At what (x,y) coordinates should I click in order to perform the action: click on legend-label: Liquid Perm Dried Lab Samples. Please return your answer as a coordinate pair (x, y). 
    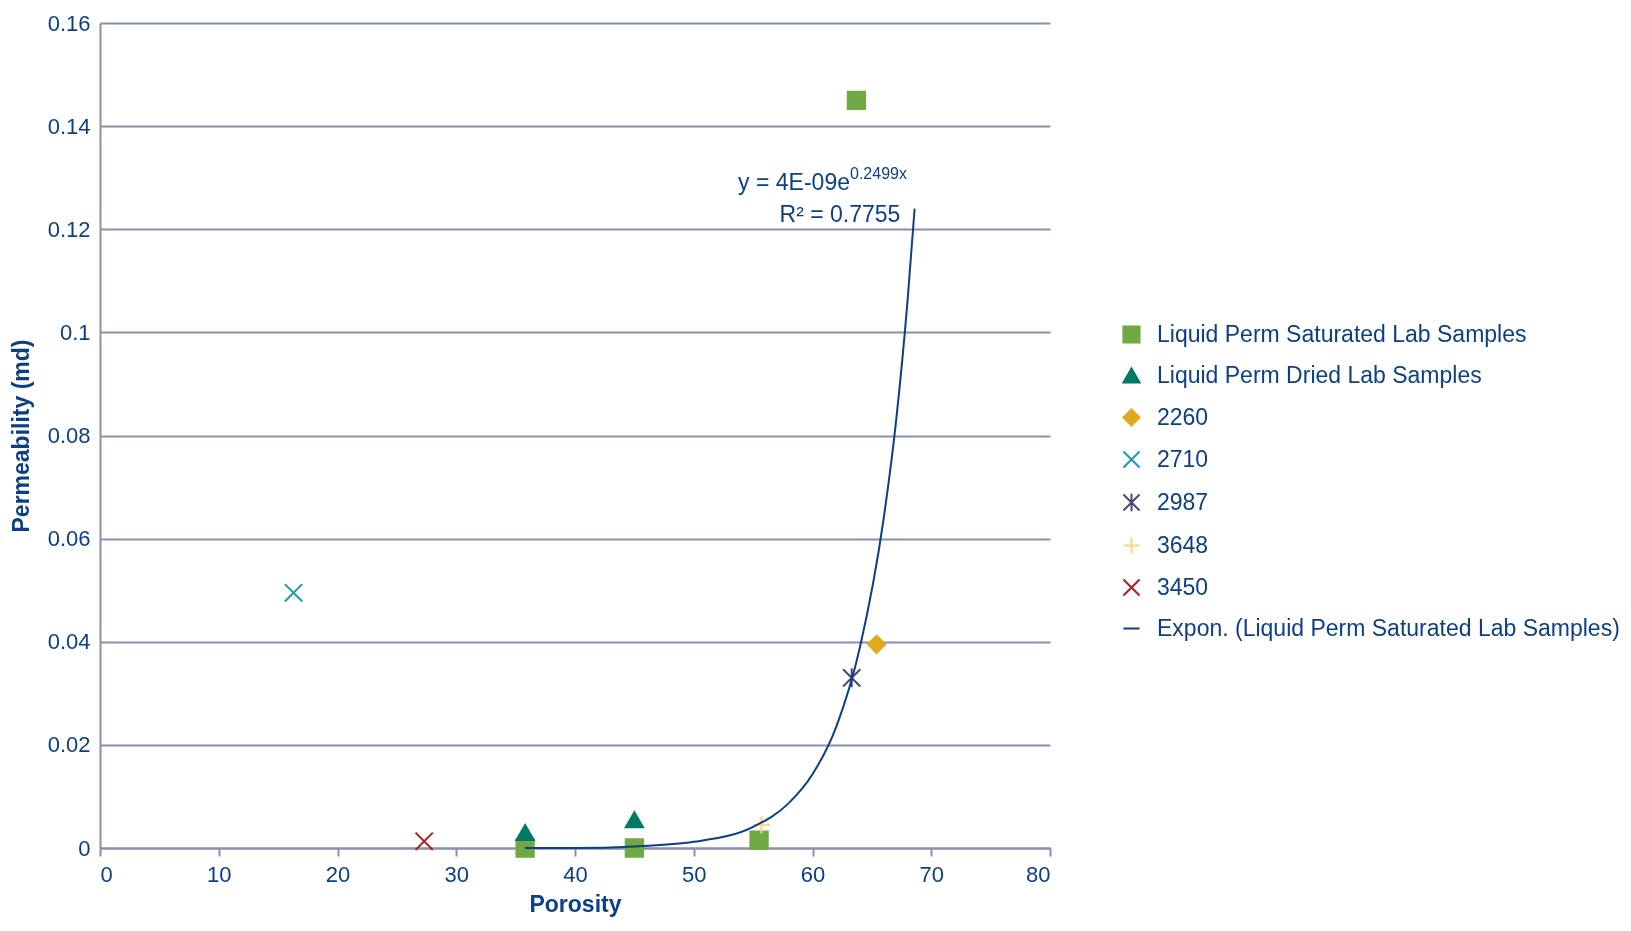
    Looking at the image, I should click on (1319, 374).